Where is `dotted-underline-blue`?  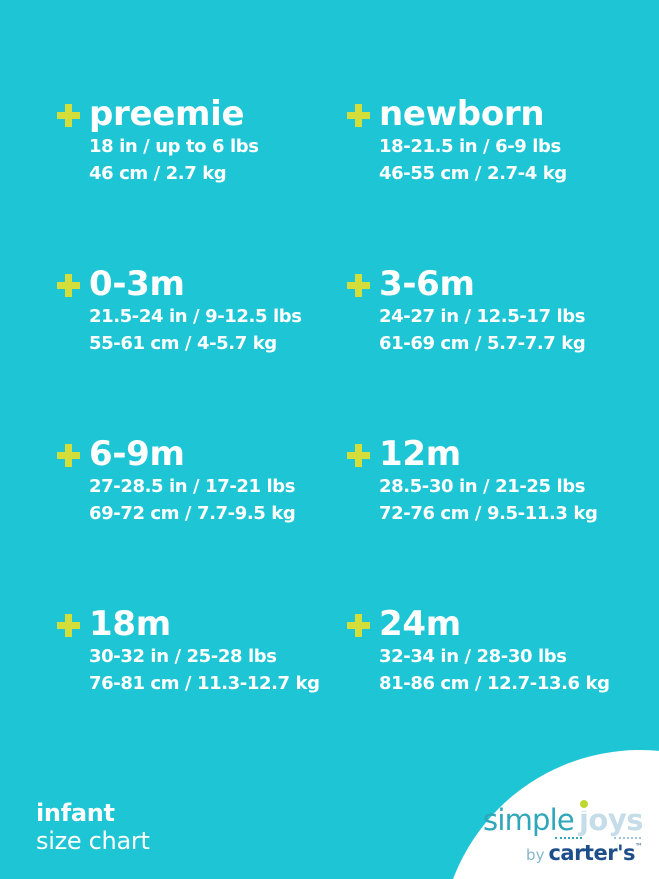 dotted-underline-blue is located at coordinates (627, 838).